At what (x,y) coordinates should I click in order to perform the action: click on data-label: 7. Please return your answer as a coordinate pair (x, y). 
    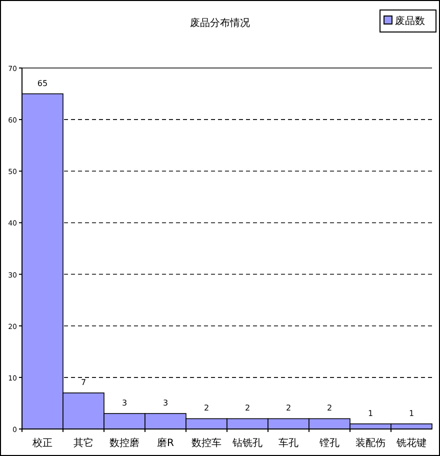
    Looking at the image, I should click on (83, 382).